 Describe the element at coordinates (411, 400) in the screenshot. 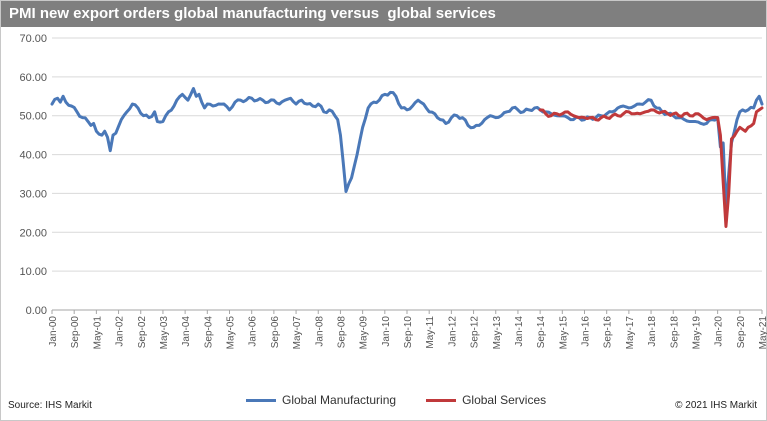

I see `legend: Global Manufacturing Global Services` at that location.